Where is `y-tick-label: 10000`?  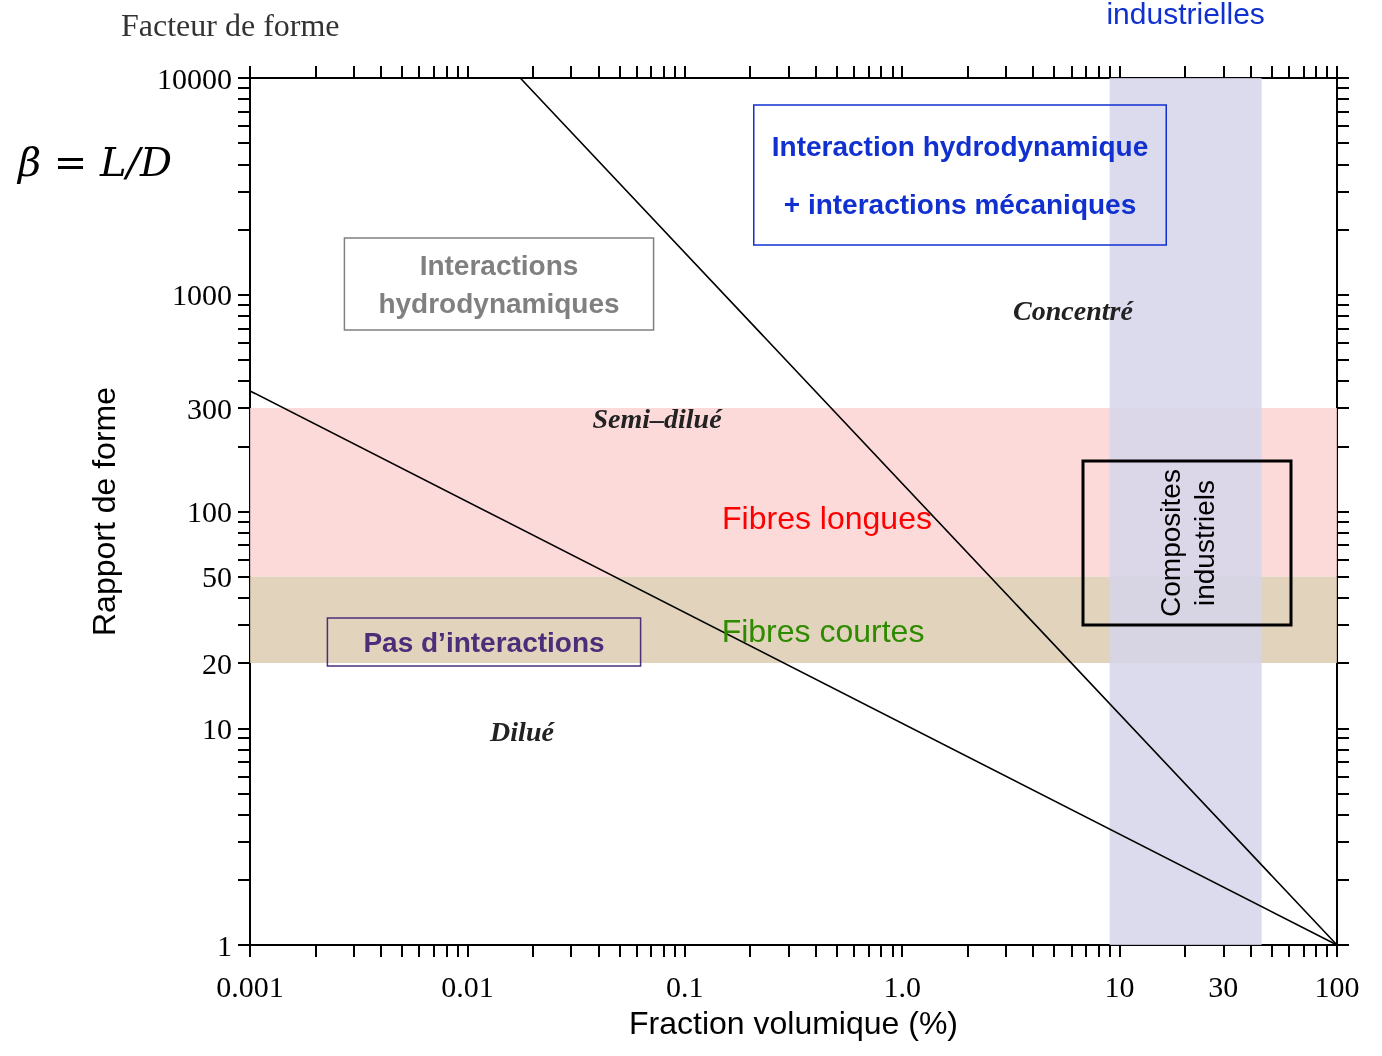 y-tick-label: 10000 is located at coordinates (194, 78).